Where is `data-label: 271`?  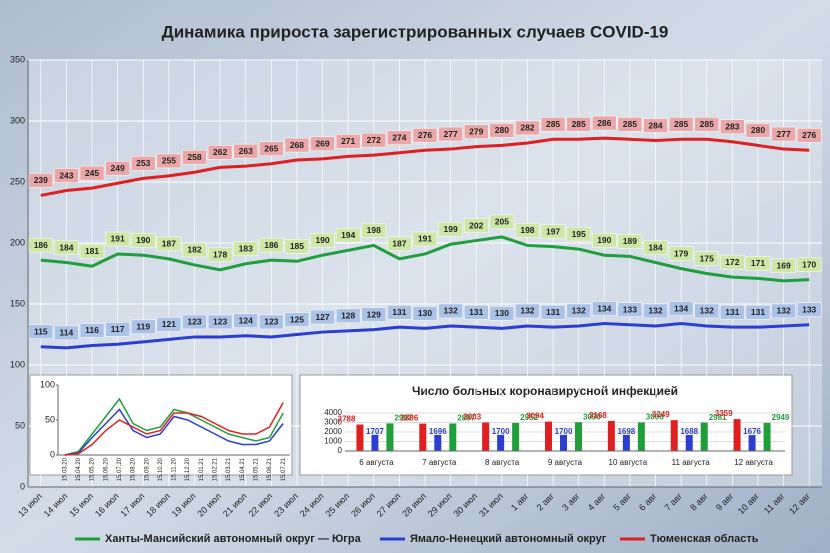
data-label: 271 is located at coordinates (348, 141).